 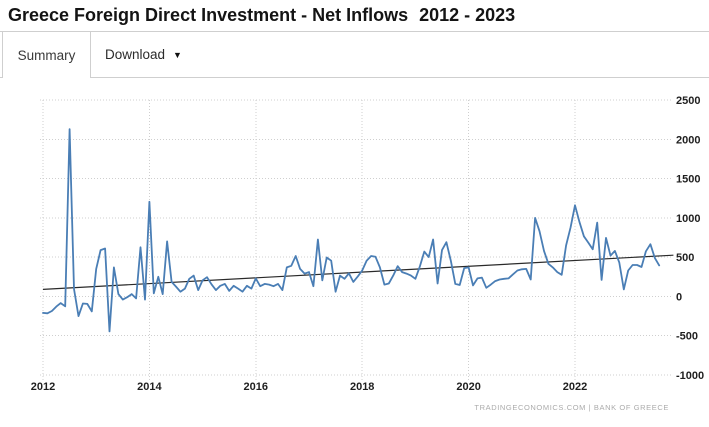 What do you see at coordinates (256, 387) in the screenshot?
I see `x-tick-label: 2016` at bounding box center [256, 387].